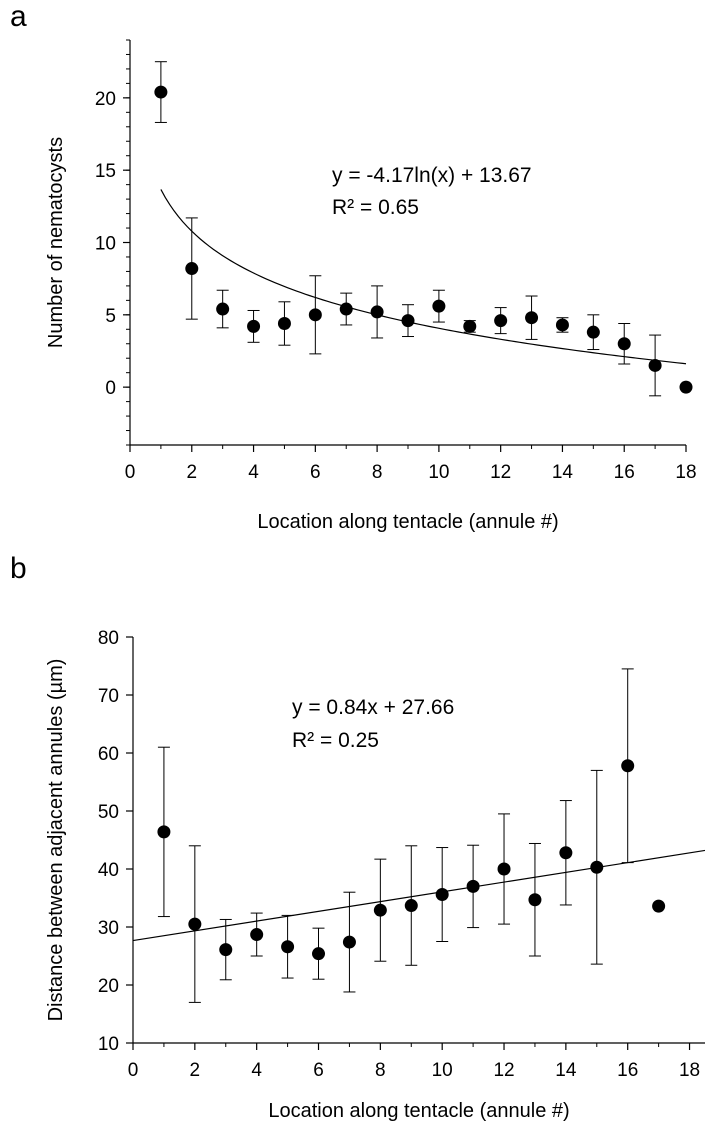 This screenshot has width=705, height=1132. I want to click on chart-b-x-tick-label: 10, so click(442, 1070).